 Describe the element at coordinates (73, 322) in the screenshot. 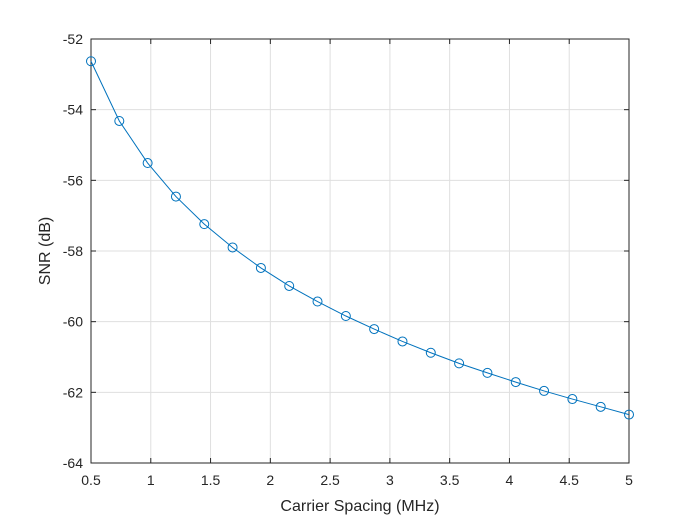

I see `y-tick-label: -60` at that location.